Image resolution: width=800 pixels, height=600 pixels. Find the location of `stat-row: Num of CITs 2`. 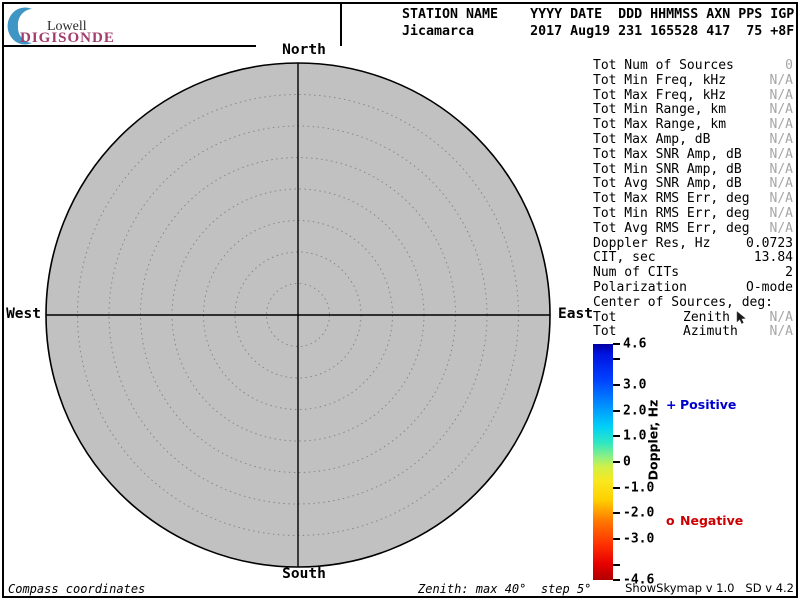

stat-row: Num of CITs 2 is located at coordinates (693, 273).